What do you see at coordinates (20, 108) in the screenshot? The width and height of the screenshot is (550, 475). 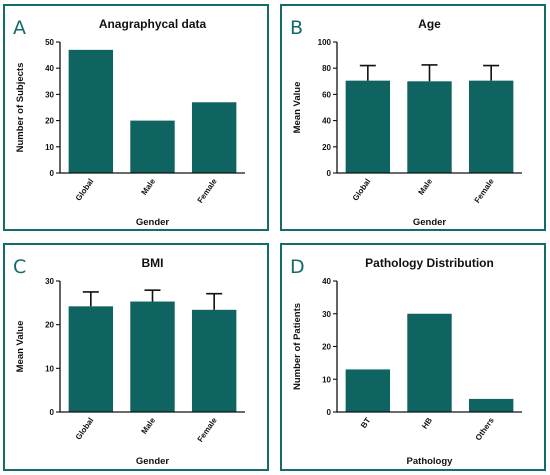 I see `y-axis-label: Number of Subjects` at bounding box center [20, 108].